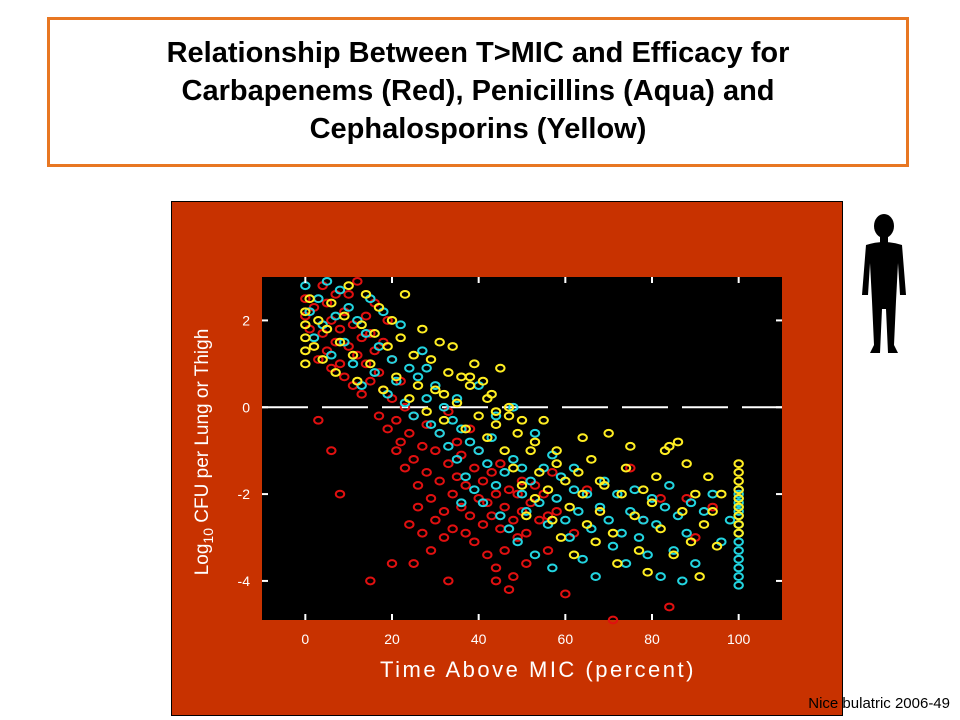 The height and width of the screenshot is (720, 960). I want to click on y-axis-label-prefix: Log, so click(202, 560).